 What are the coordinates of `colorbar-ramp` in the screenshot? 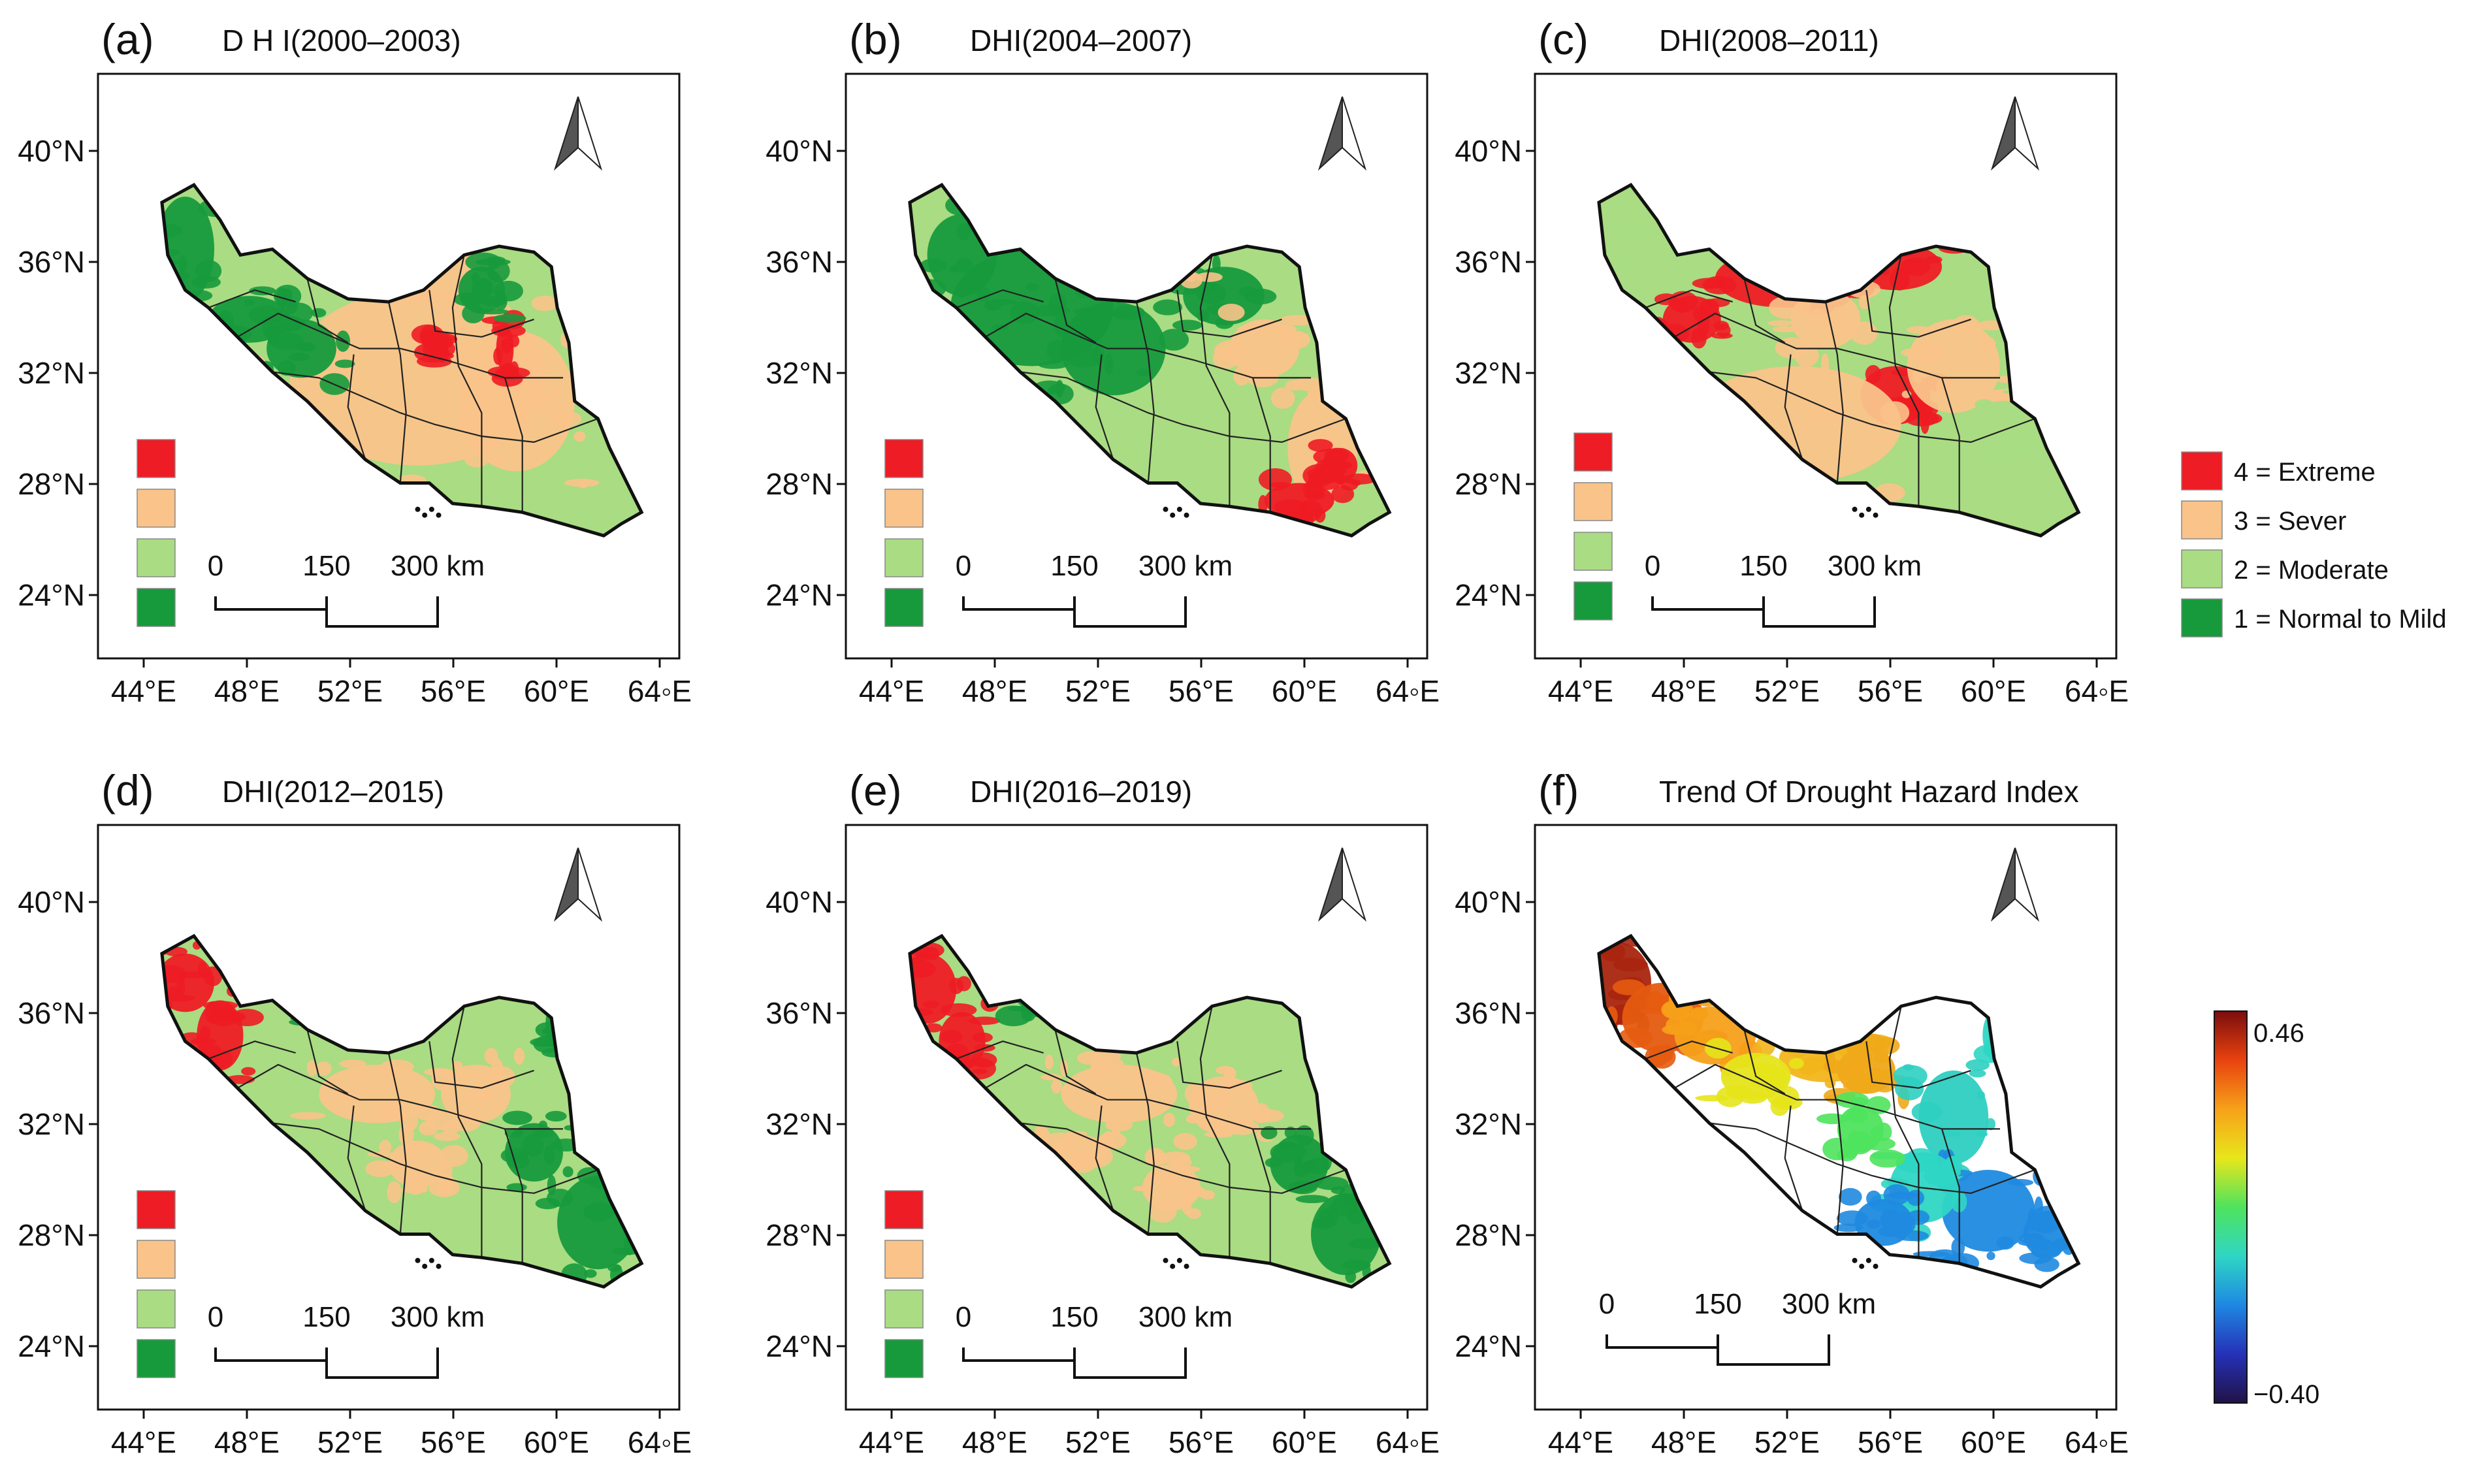 It's located at (2231, 1207).